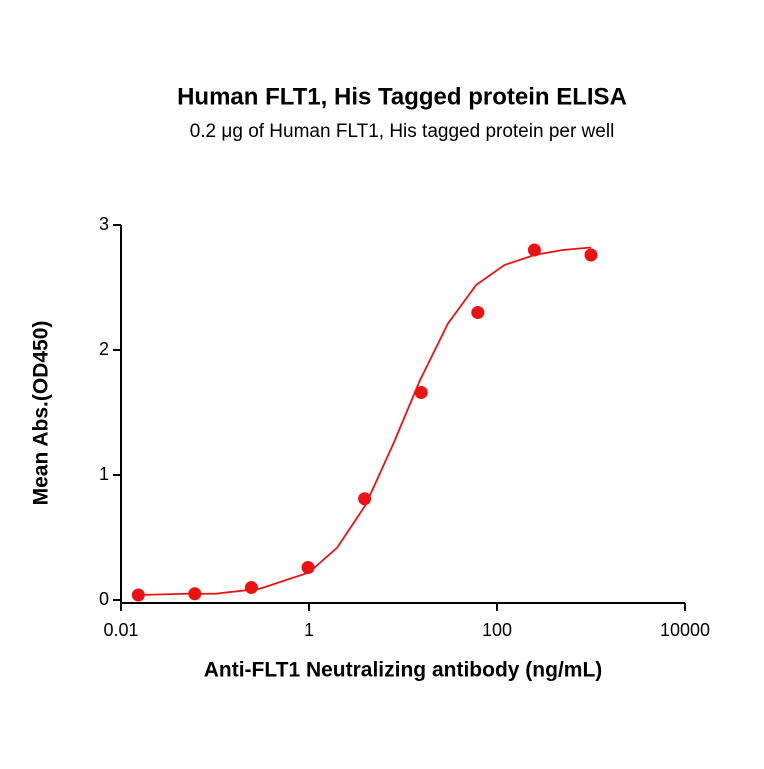 This screenshot has height=769, width=764. Describe the element at coordinates (309, 630) in the screenshot. I see `x-tick-label: 1` at that location.